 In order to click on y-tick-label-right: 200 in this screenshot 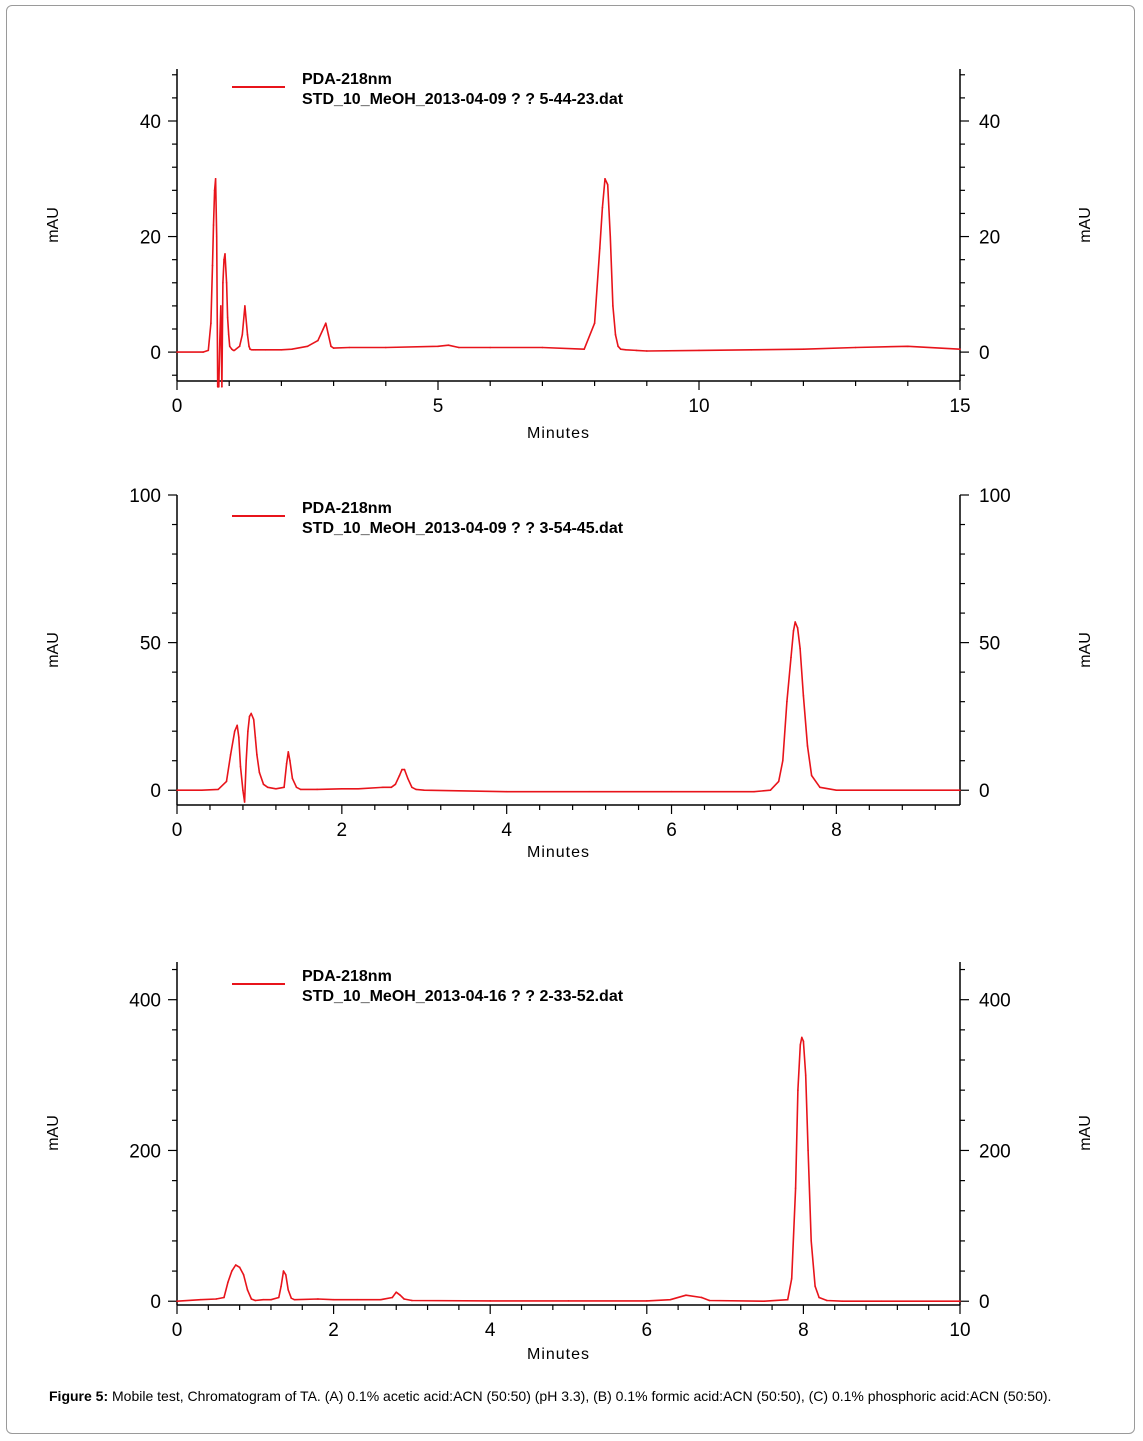, I will do `click(995, 1151)`.